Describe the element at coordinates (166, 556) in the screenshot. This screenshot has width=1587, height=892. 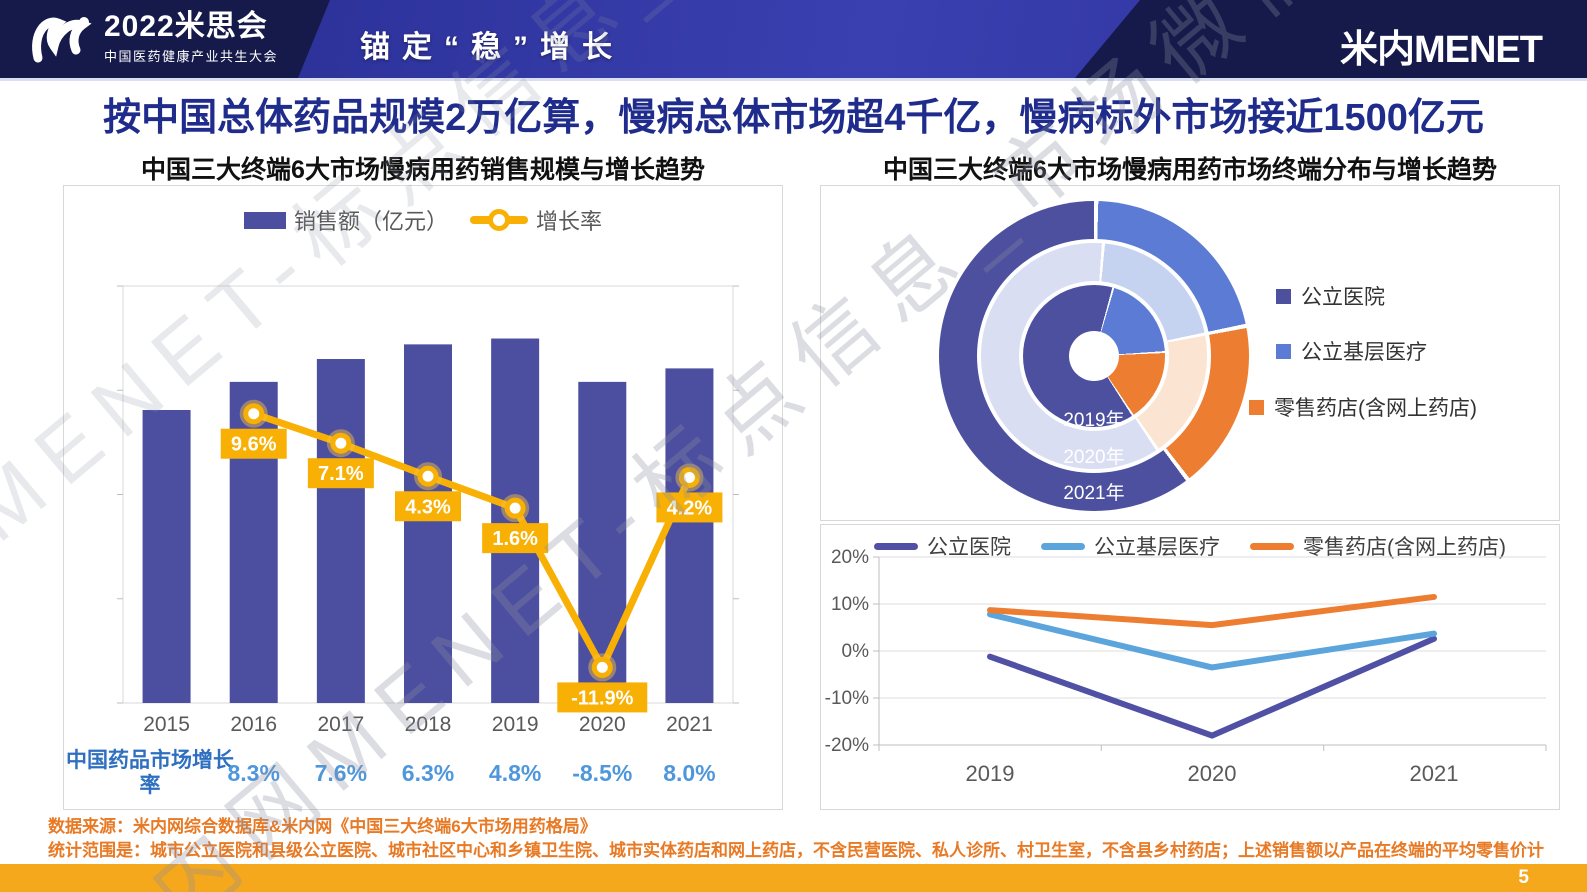
I see `bar-2015` at that location.